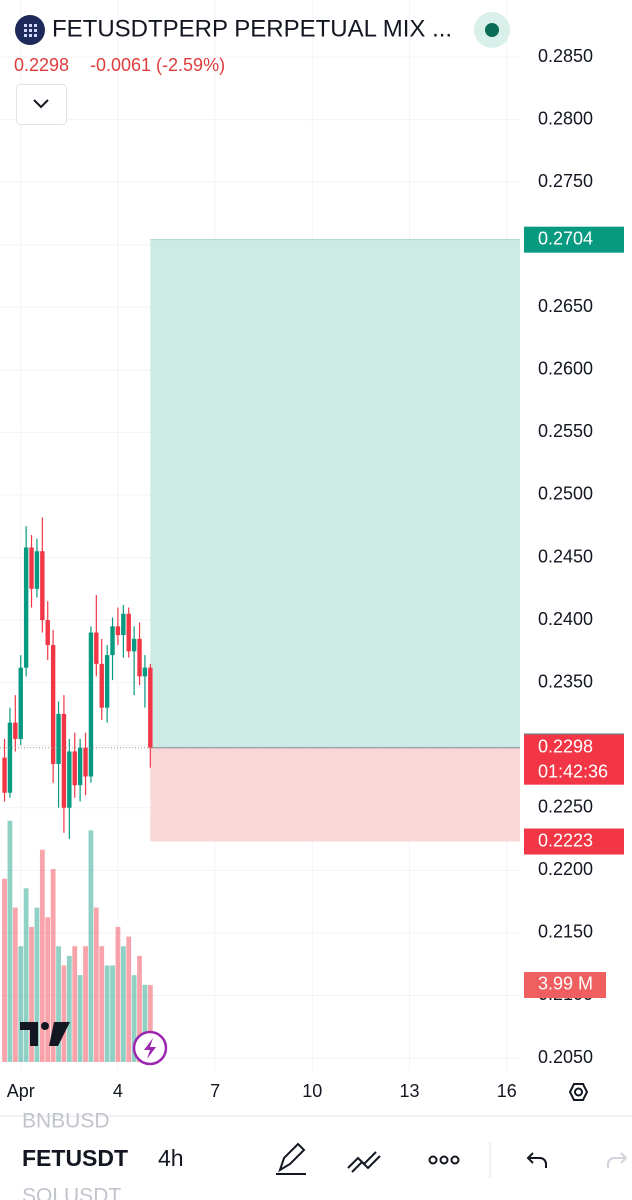  What do you see at coordinates (565, 118) in the screenshot?
I see `y-tick-label: 0.2800` at bounding box center [565, 118].